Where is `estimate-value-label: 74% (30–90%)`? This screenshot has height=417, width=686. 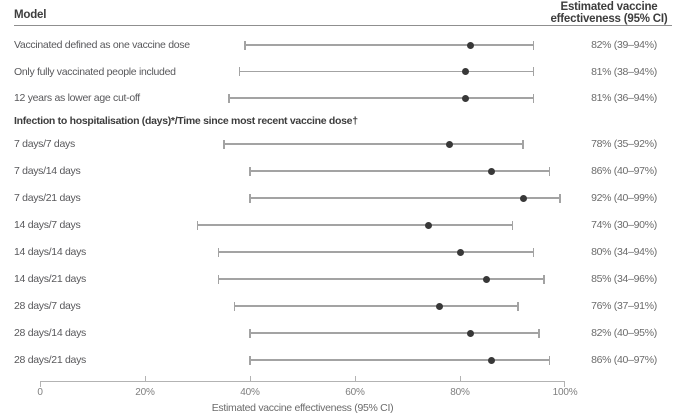 estimate-value-label: 74% (30–90%) is located at coordinates (624, 225).